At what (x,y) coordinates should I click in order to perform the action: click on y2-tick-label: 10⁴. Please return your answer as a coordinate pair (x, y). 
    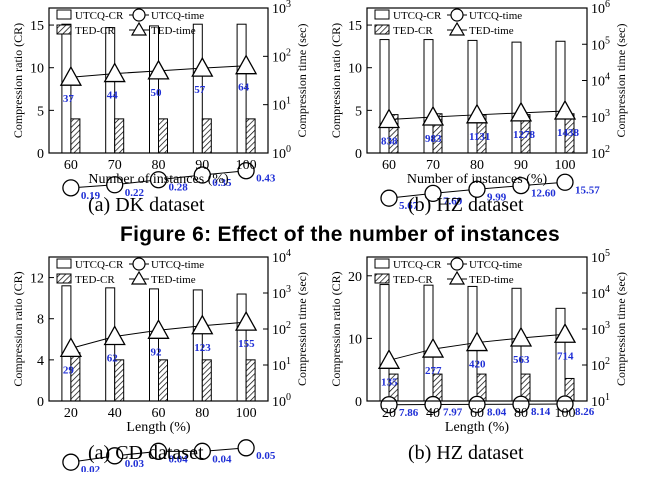
    Looking at the image, I should click on (600, 81).